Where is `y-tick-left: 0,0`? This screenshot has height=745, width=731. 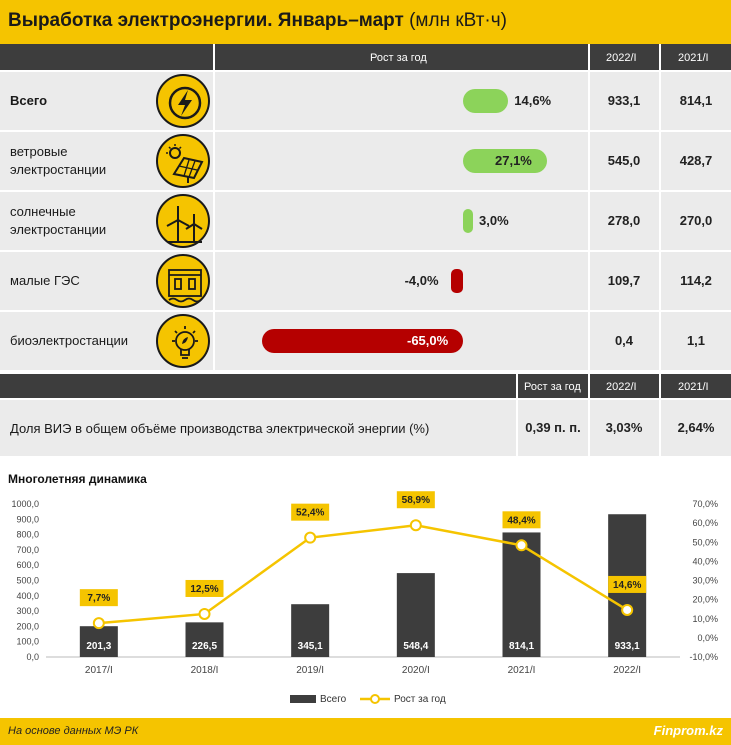
y-tick-left: 0,0 is located at coordinates (32, 657).